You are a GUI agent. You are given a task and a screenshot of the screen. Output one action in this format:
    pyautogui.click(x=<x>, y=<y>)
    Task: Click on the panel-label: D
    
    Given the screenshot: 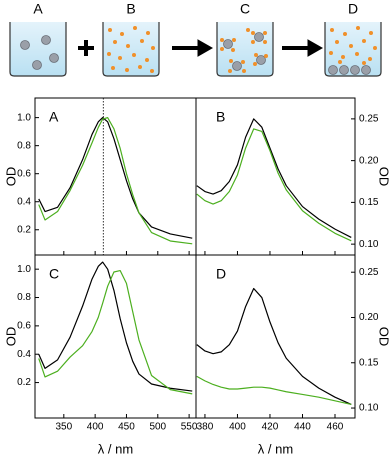 What is the action you would take?
    pyautogui.click(x=221, y=274)
    